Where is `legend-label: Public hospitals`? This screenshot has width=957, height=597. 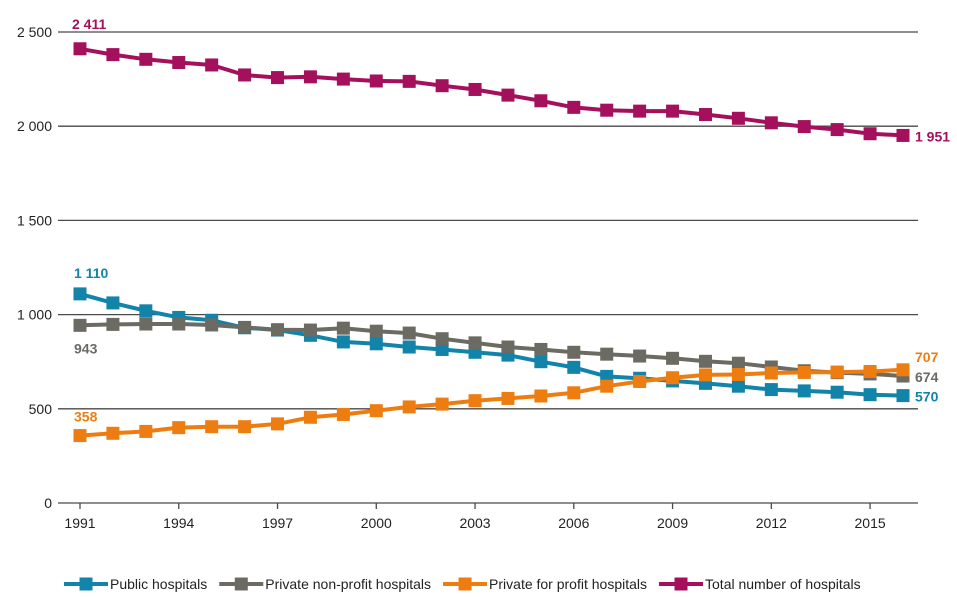 legend-label: Public hospitals is located at coordinates (158, 584).